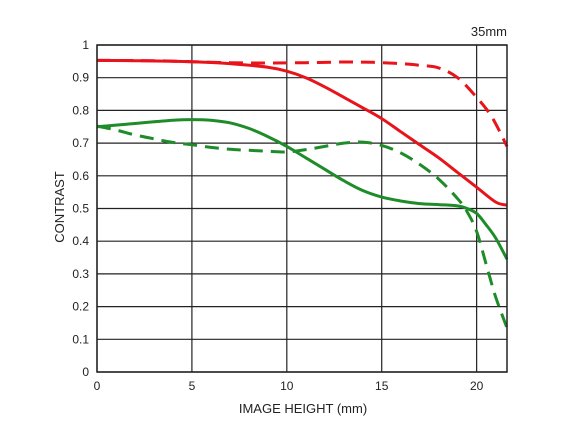 The height and width of the screenshot is (438, 584). I want to click on y-tick-label: 0.7, so click(80, 143).